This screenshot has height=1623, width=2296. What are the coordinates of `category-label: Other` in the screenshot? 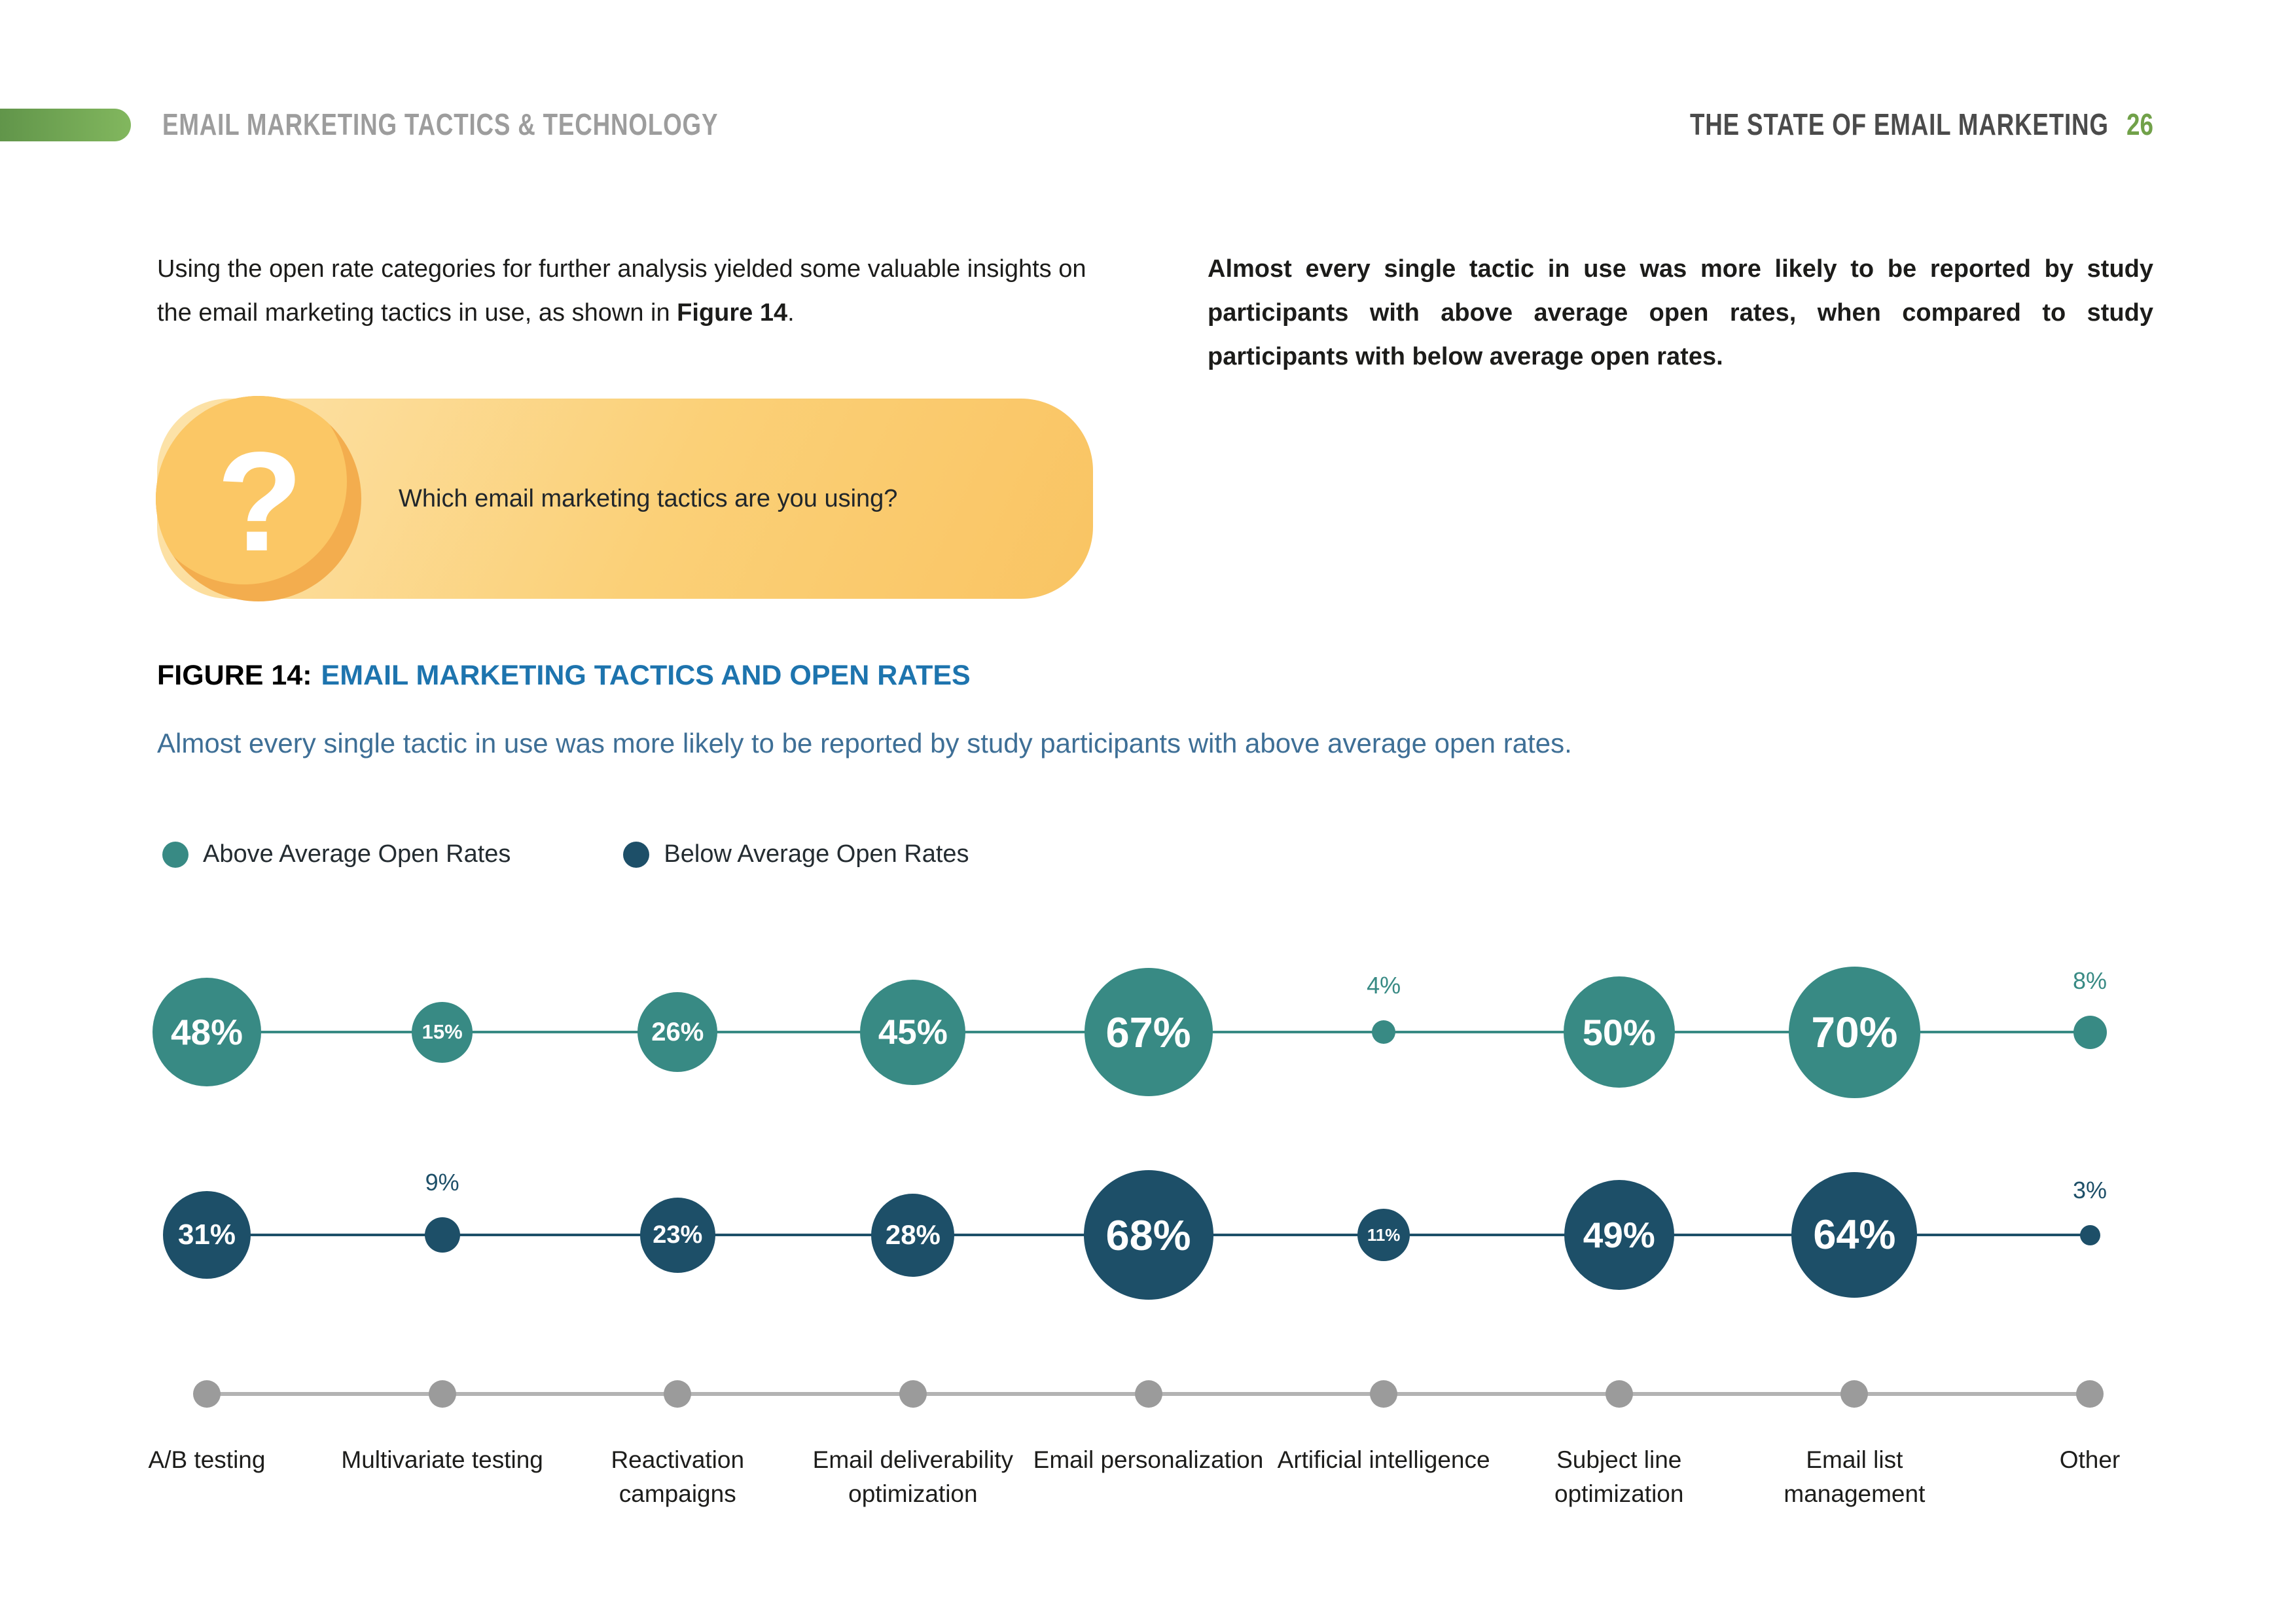 It's located at (2090, 1459).